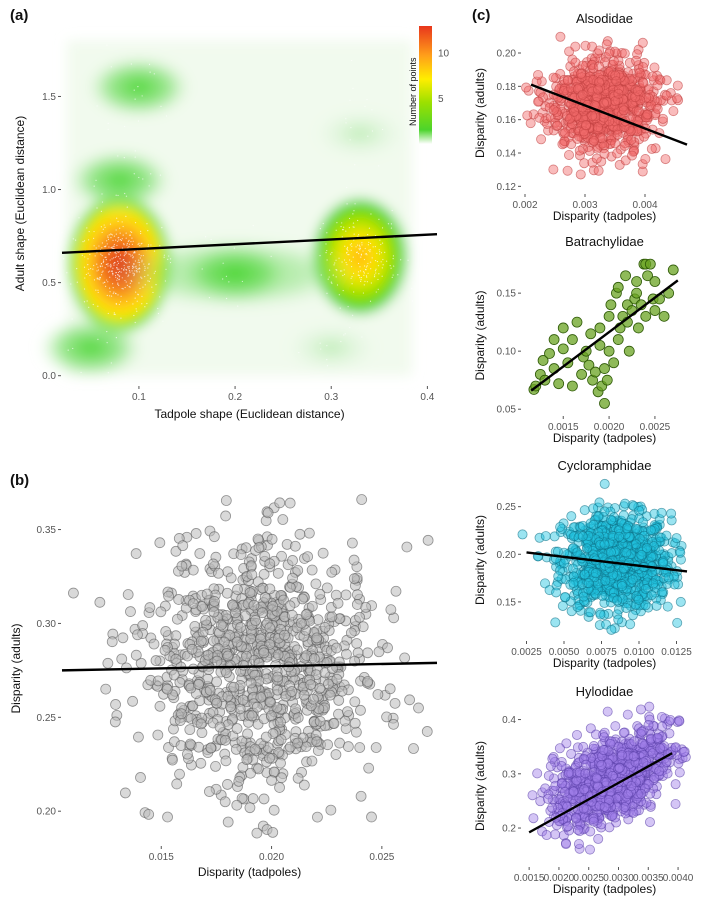 This screenshot has height=901, width=701. I want to click on x-tick-label: 0.002, so click(524, 205).